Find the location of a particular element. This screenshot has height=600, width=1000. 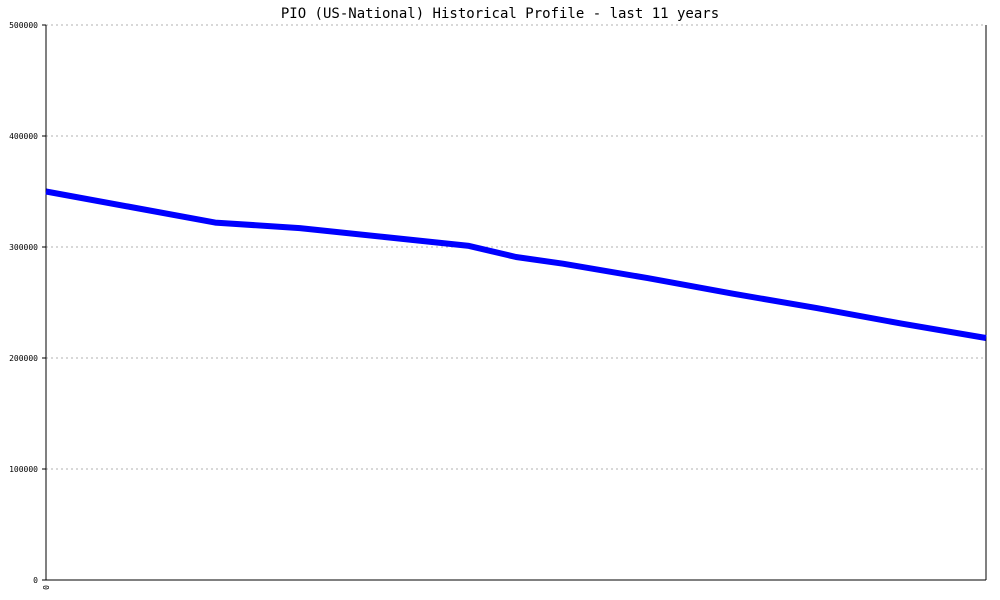

y-tick-label: 300000 is located at coordinates (23, 247).